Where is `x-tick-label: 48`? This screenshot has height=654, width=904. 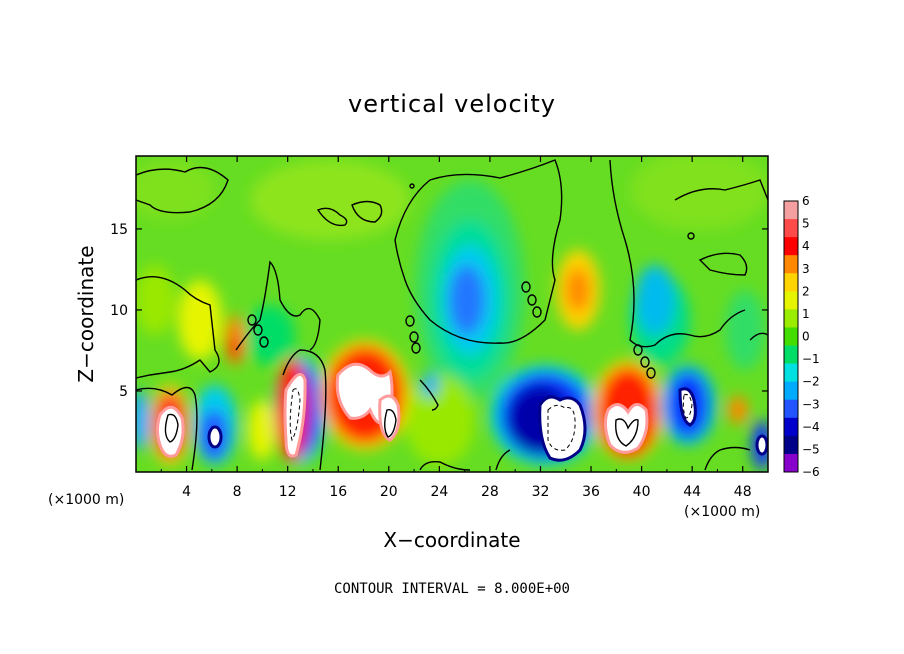 x-tick-label: 48 is located at coordinates (743, 492).